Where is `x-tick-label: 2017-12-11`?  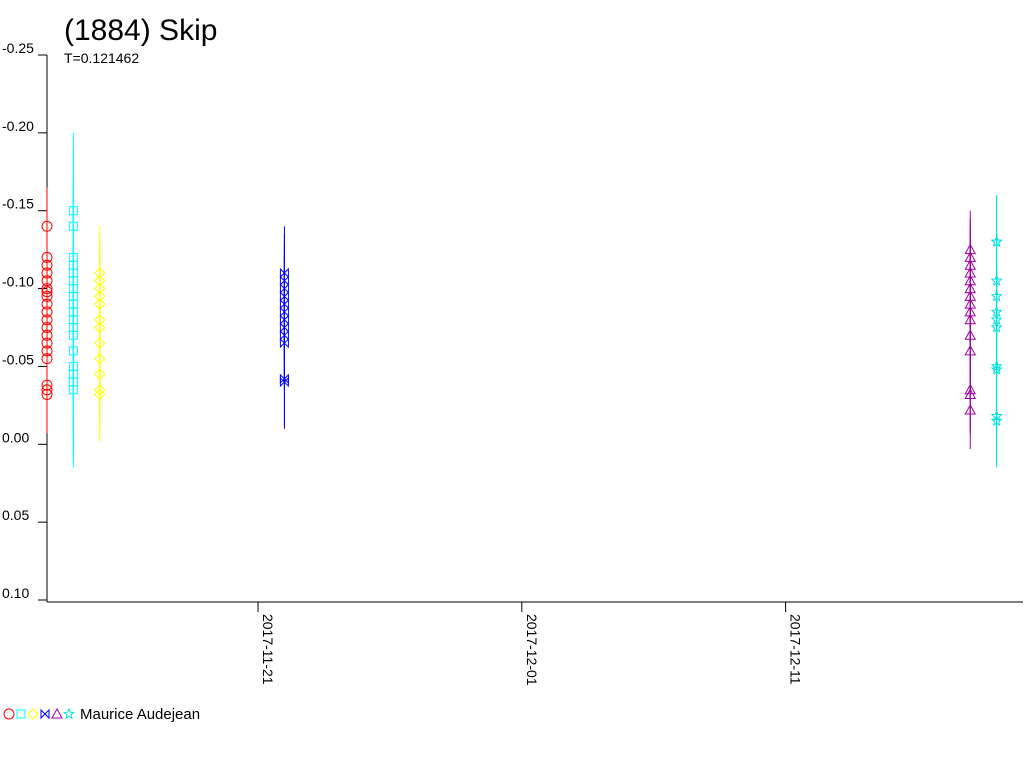 x-tick-label: 2017-12-11 is located at coordinates (796, 649).